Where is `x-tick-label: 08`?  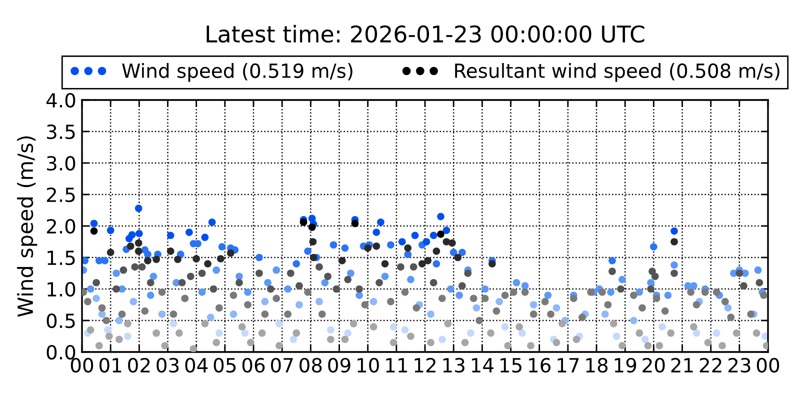 x-tick-label: 08 is located at coordinates (311, 365).